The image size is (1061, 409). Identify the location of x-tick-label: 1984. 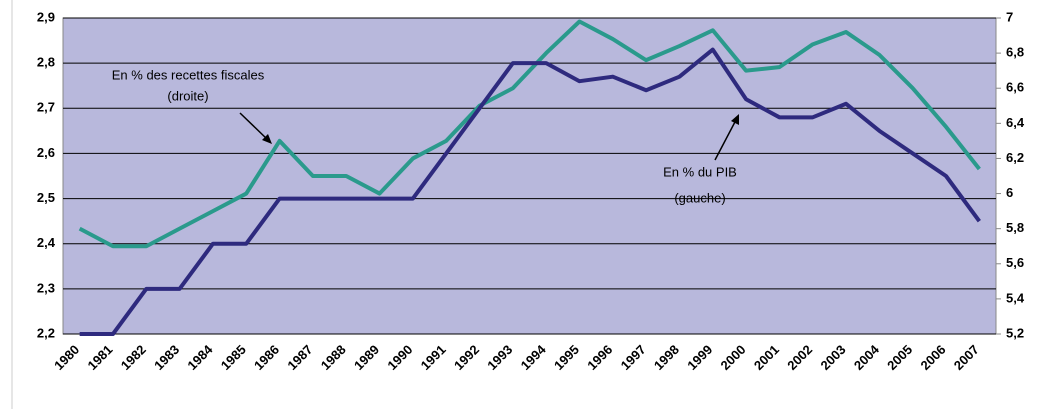
(200, 357).